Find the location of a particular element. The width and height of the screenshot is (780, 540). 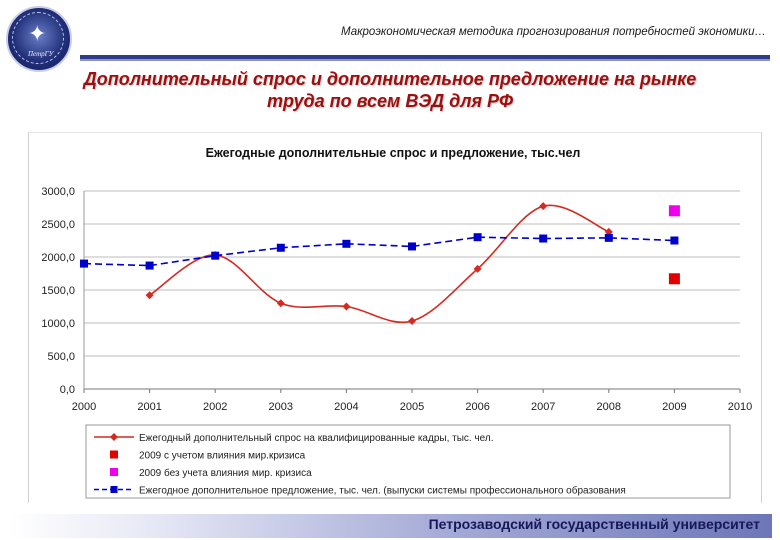

x-tick-label: 2005 is located at coordinates (412, 407).